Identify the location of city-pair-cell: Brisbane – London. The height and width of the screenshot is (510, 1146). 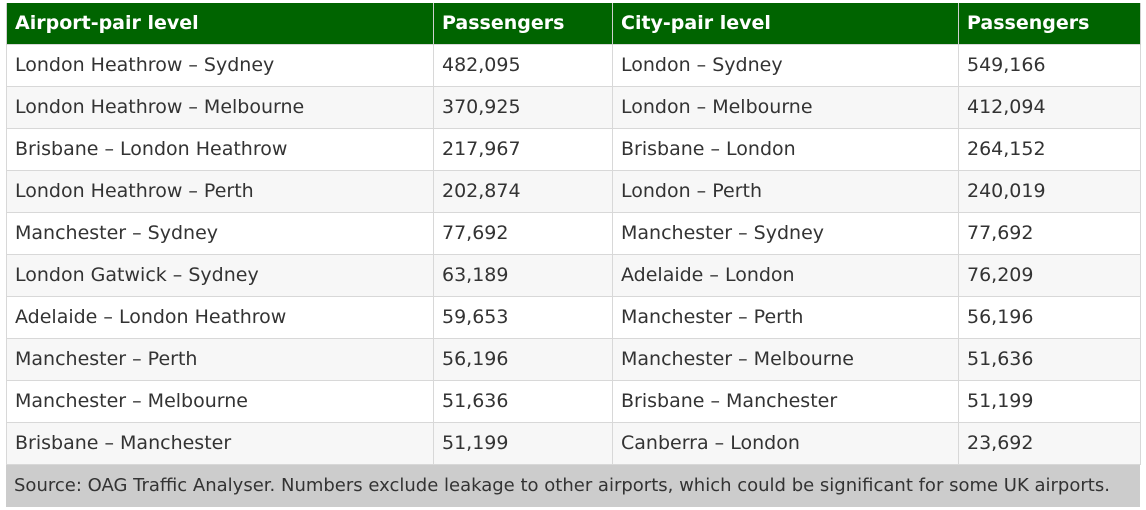
(785, 149).